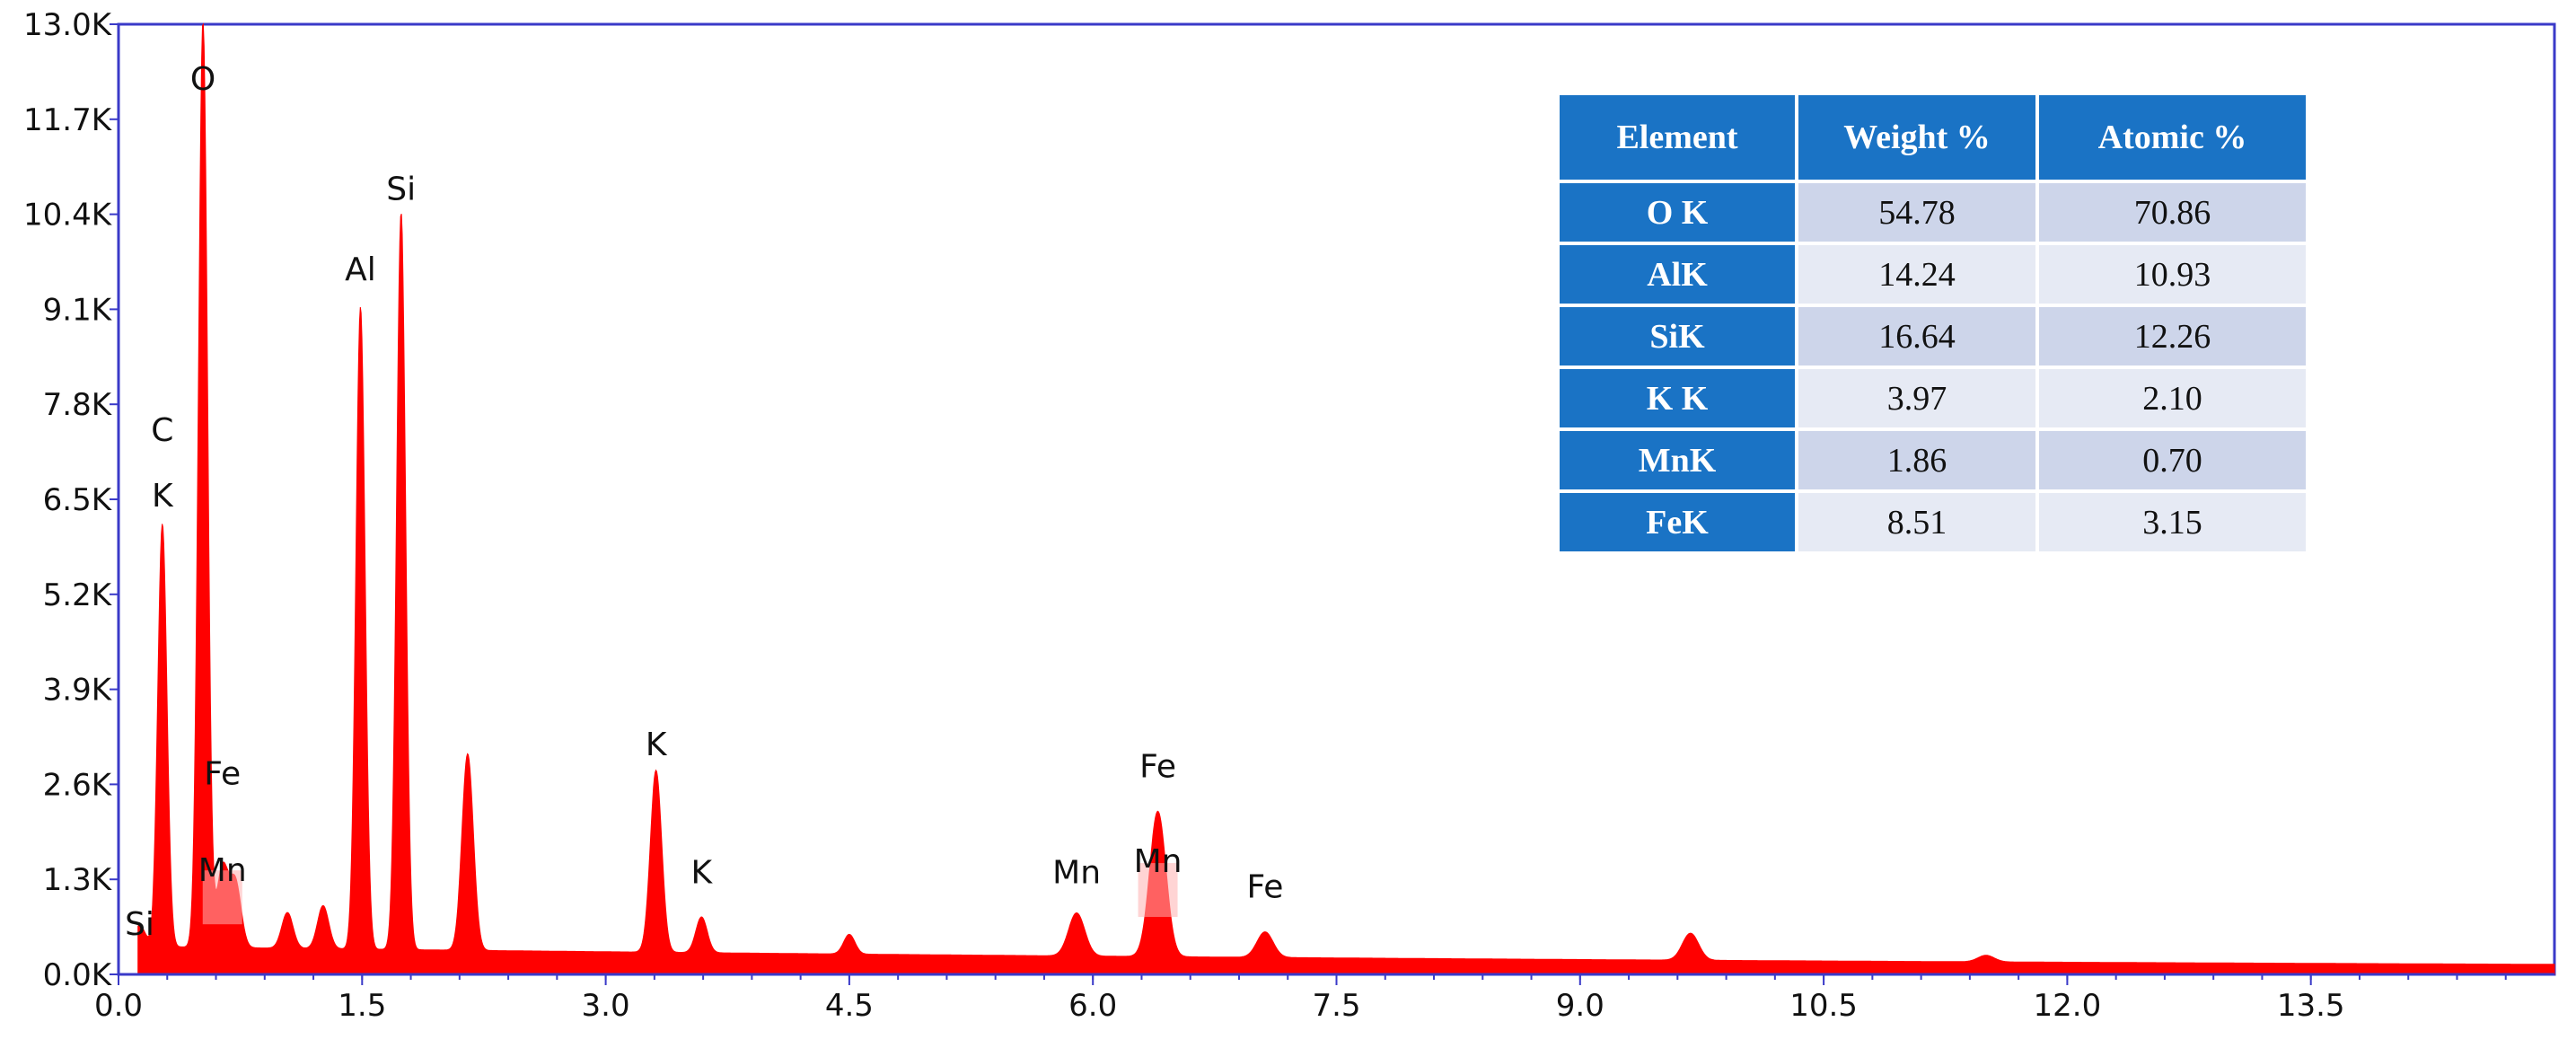 This screenshot has width=2576, height=1057. I want to click on weight-cell: 8.51, so click(1916, 522).